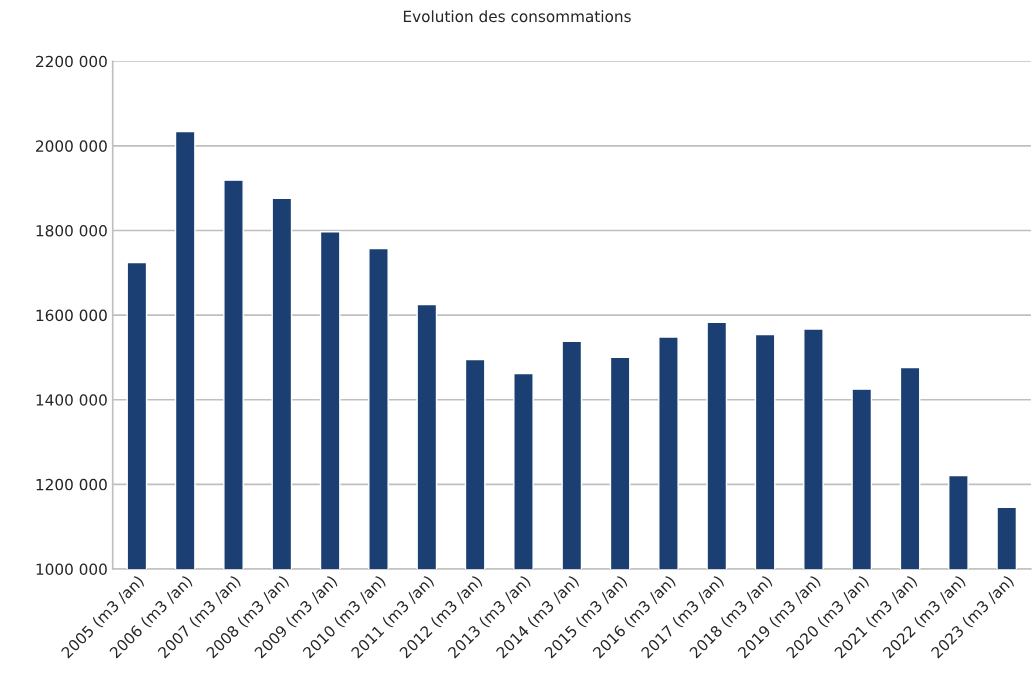 The image size is (1034, 688). What do you see at coordinates (71, 315) in the screenshot?
I see `y-tick-label: 1600 000` at bounding box center [71, 315].